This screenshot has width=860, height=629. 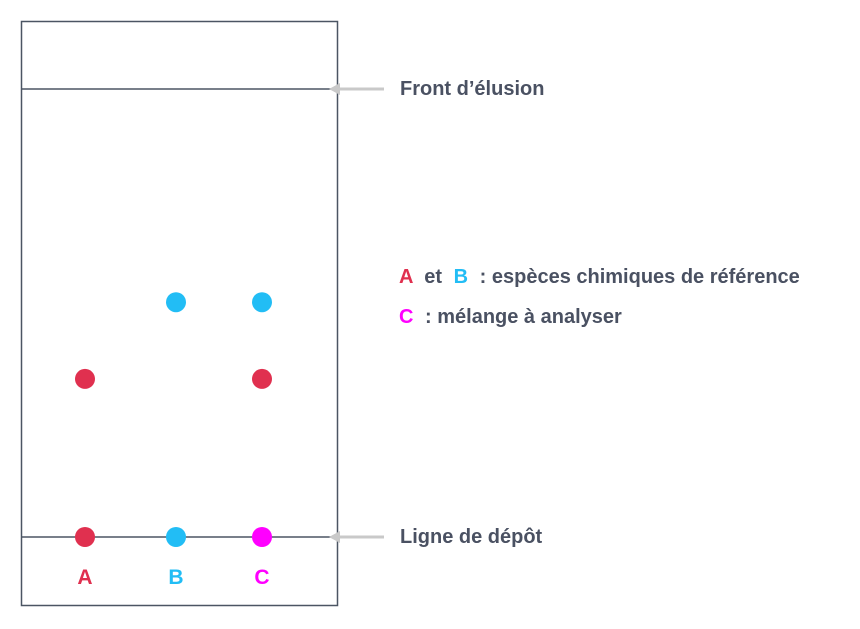 What do you see at coordinates (84, 577) in the screenshot?
I see `lane-label-a: A` at bounding box center [84, 577].